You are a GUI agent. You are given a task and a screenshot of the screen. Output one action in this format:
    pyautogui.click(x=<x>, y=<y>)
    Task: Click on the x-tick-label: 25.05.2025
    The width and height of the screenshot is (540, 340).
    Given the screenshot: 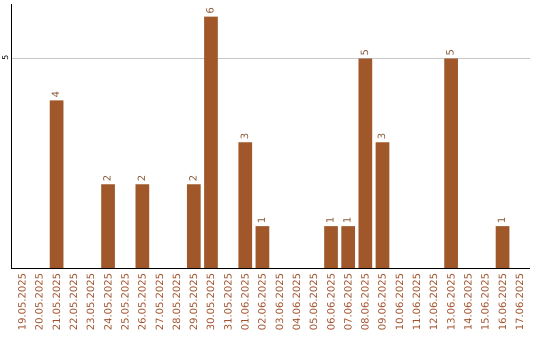 What is the action you would take?
    pyautogui.click(x=126, y=301)
    